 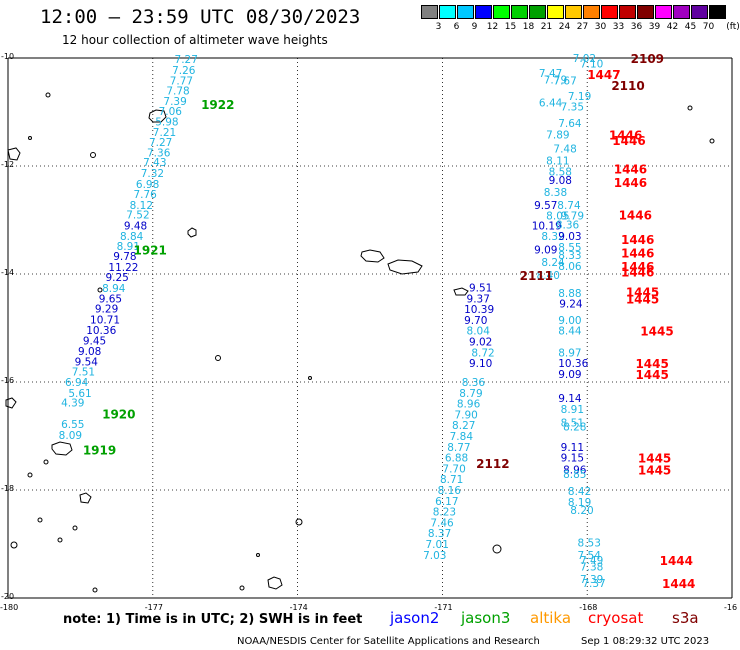 I want to click on wave-height-label: 7.36, so click(x=159, y=154).